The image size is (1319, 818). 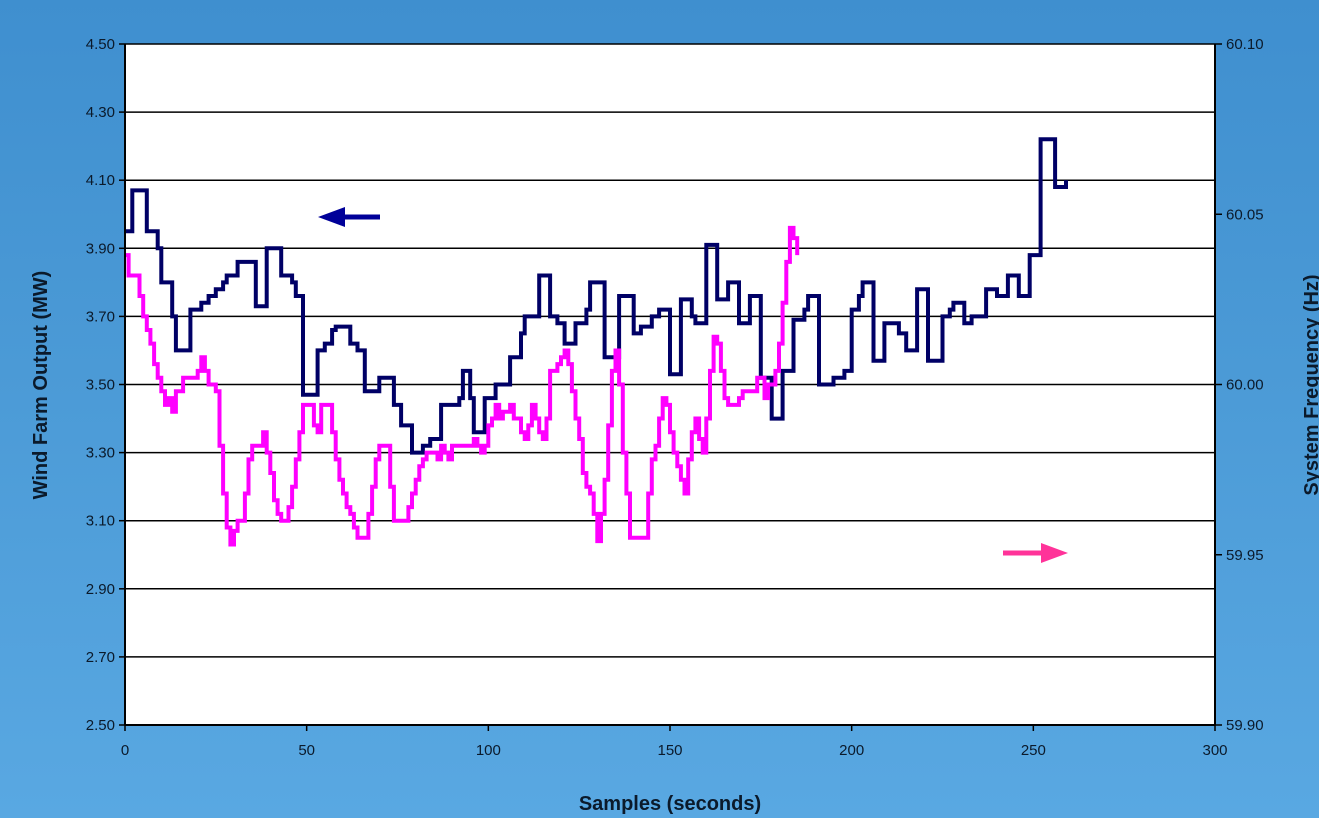 I want to click on y-tick-label: 3.70, so click(x=100, y=316).